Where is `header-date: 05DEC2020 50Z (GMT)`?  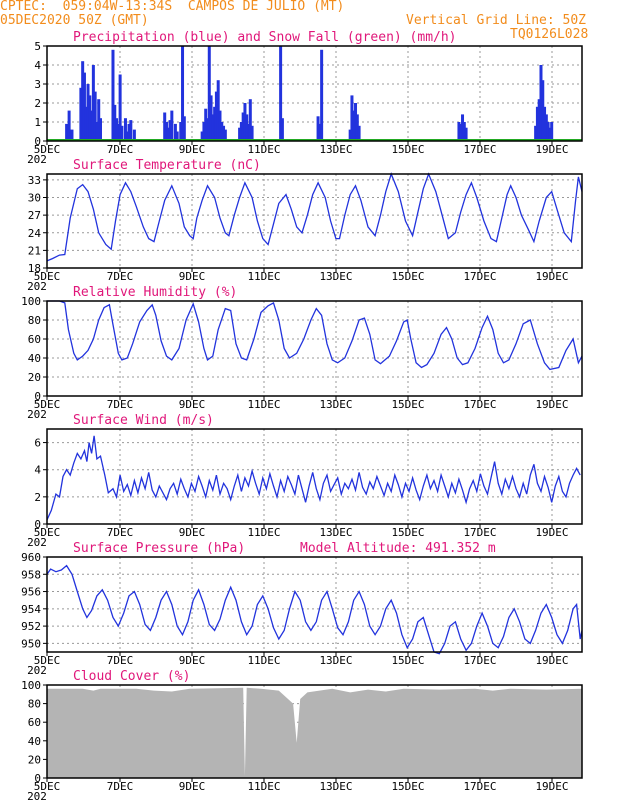
header-date: 05DEC2020 50Z (GMT) is located at coordinates (74, 20).